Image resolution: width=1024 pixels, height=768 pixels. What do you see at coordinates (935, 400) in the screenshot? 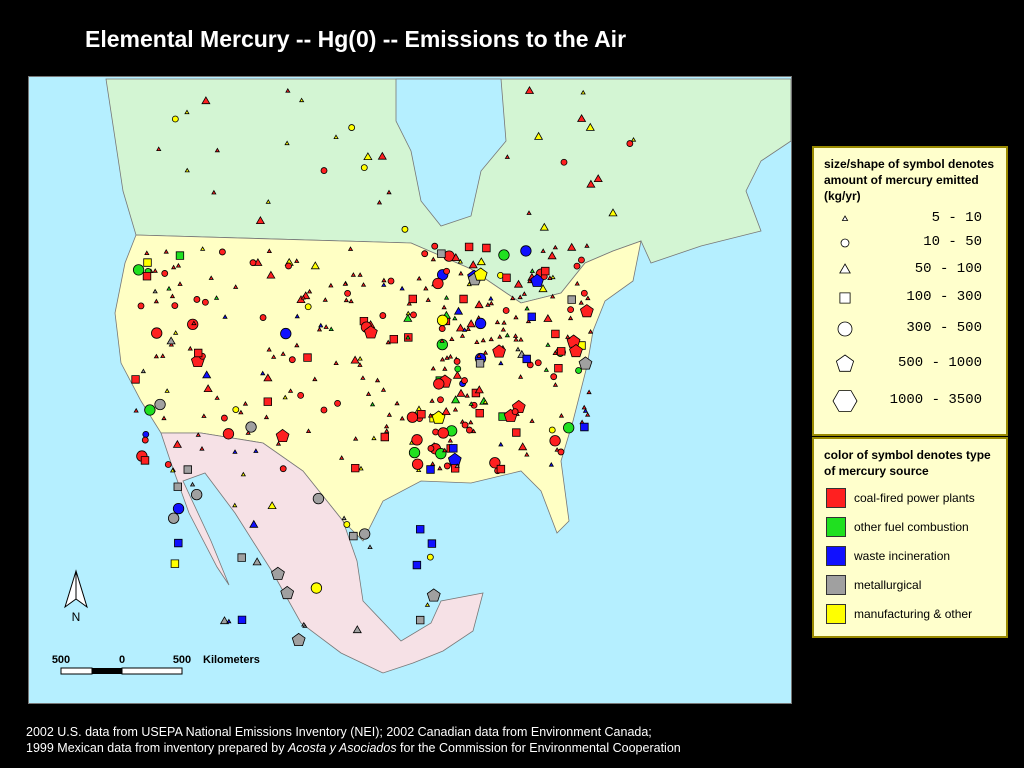
I see `size-range: 1000 - 3500` at bounding box center [935, 400].